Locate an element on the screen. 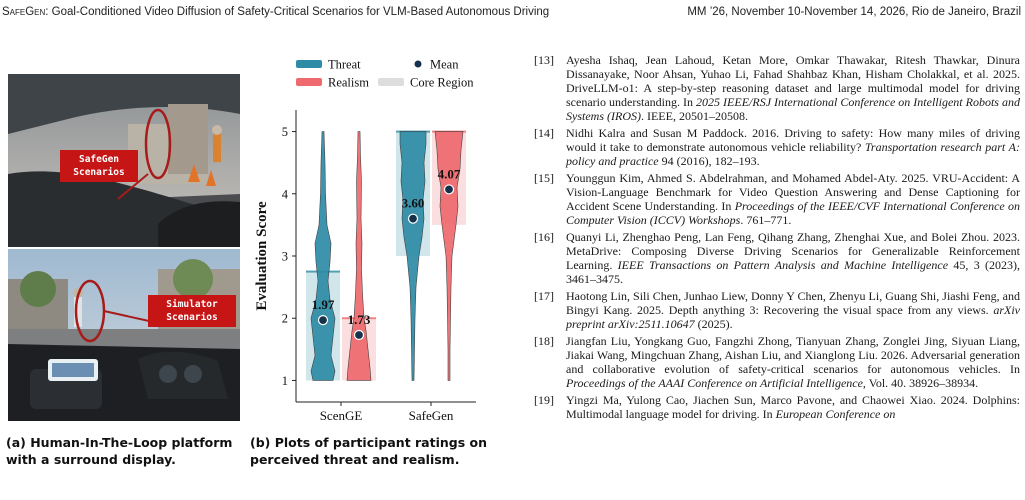 The height and width of the screenshot is (500, 1025). reference-number: [19] is located at coordinates (544, 400).